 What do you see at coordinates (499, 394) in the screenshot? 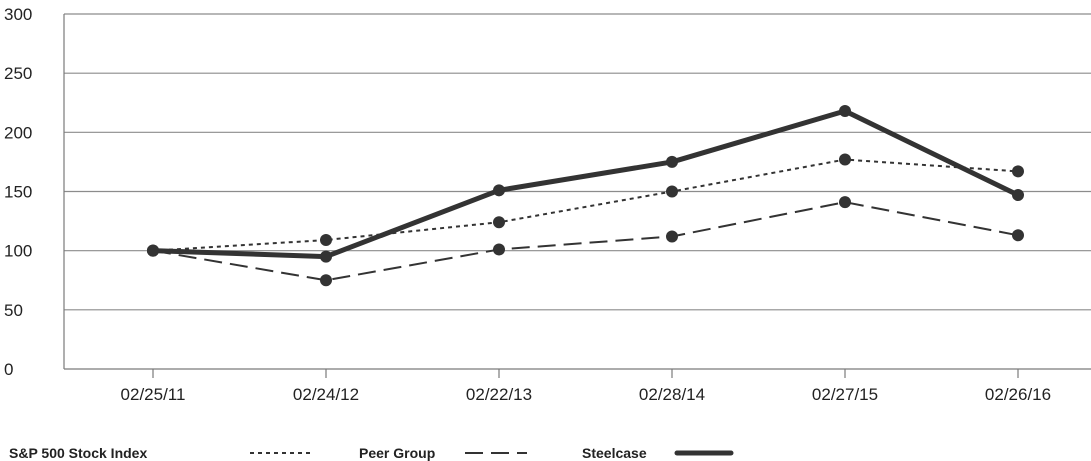
I see `x-tick-label: 02/22/13` at bounding box center [499, 394].